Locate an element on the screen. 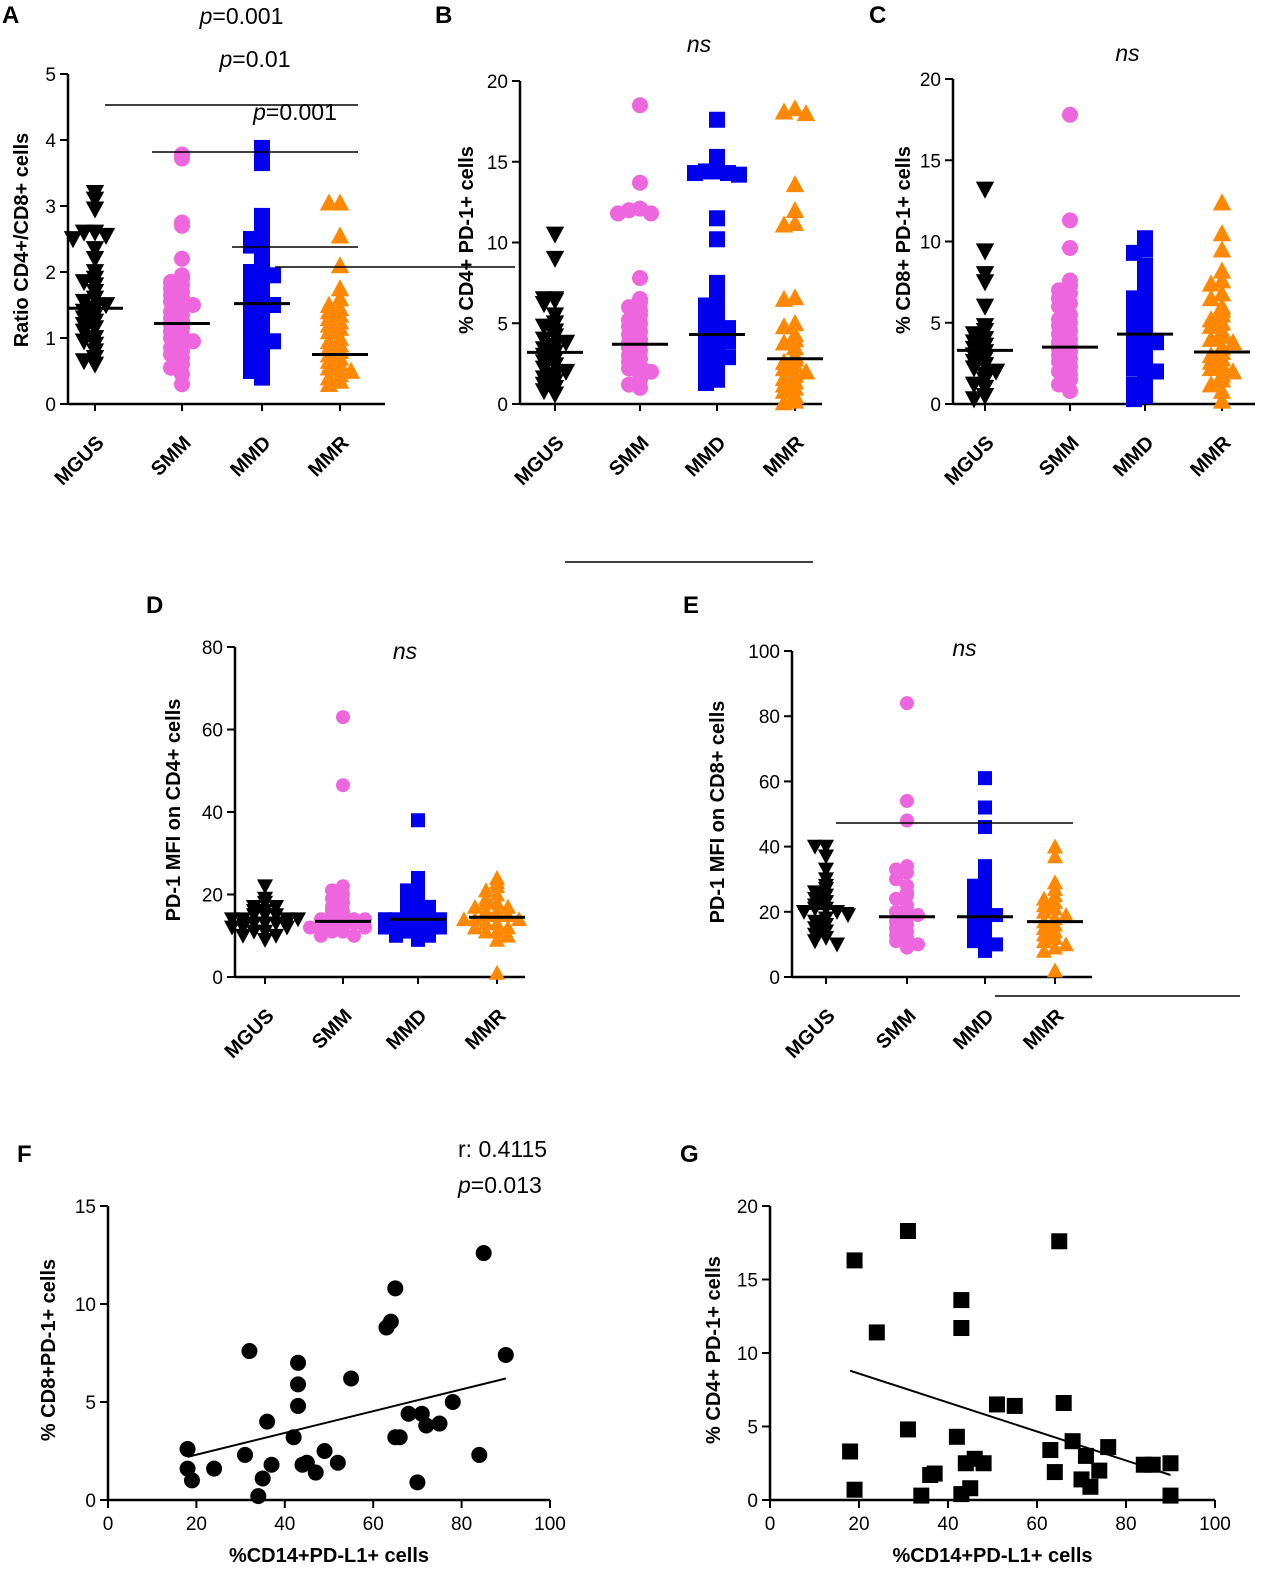 This screenshot has width=1275, height=1582. x-tick-label: 40 is located at coordinates (947, 1524).